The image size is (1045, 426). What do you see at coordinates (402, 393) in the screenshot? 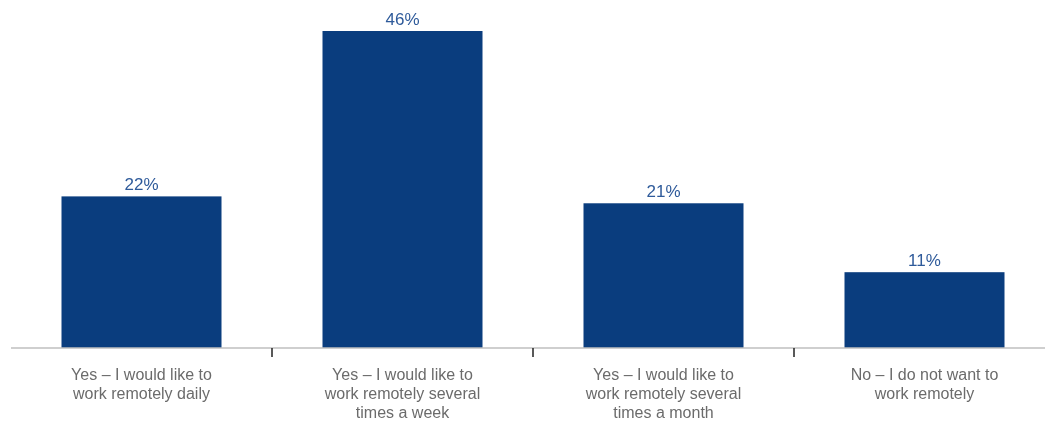
I see `x-tick-label: Yes – I would like to work remotely several times a week` at bounding box center [402, 393].